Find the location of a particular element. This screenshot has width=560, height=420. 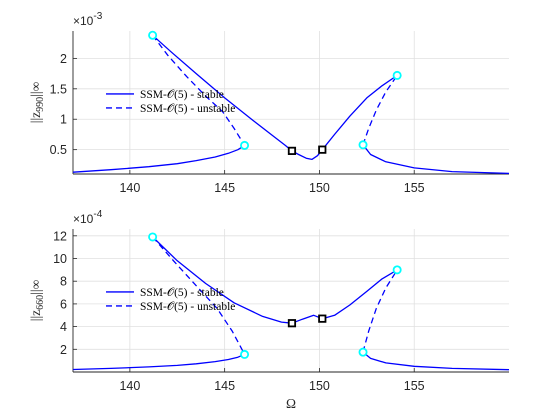

y-exponent-label: ×10⁻³ is located at coordinates (88, 19).